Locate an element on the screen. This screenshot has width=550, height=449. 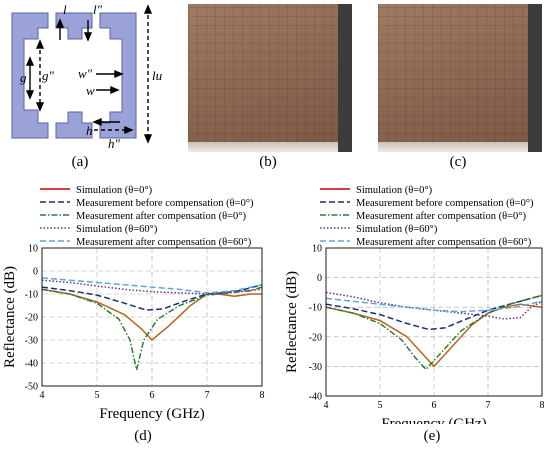
label-lu: lu is located at coordinates (157, 75).